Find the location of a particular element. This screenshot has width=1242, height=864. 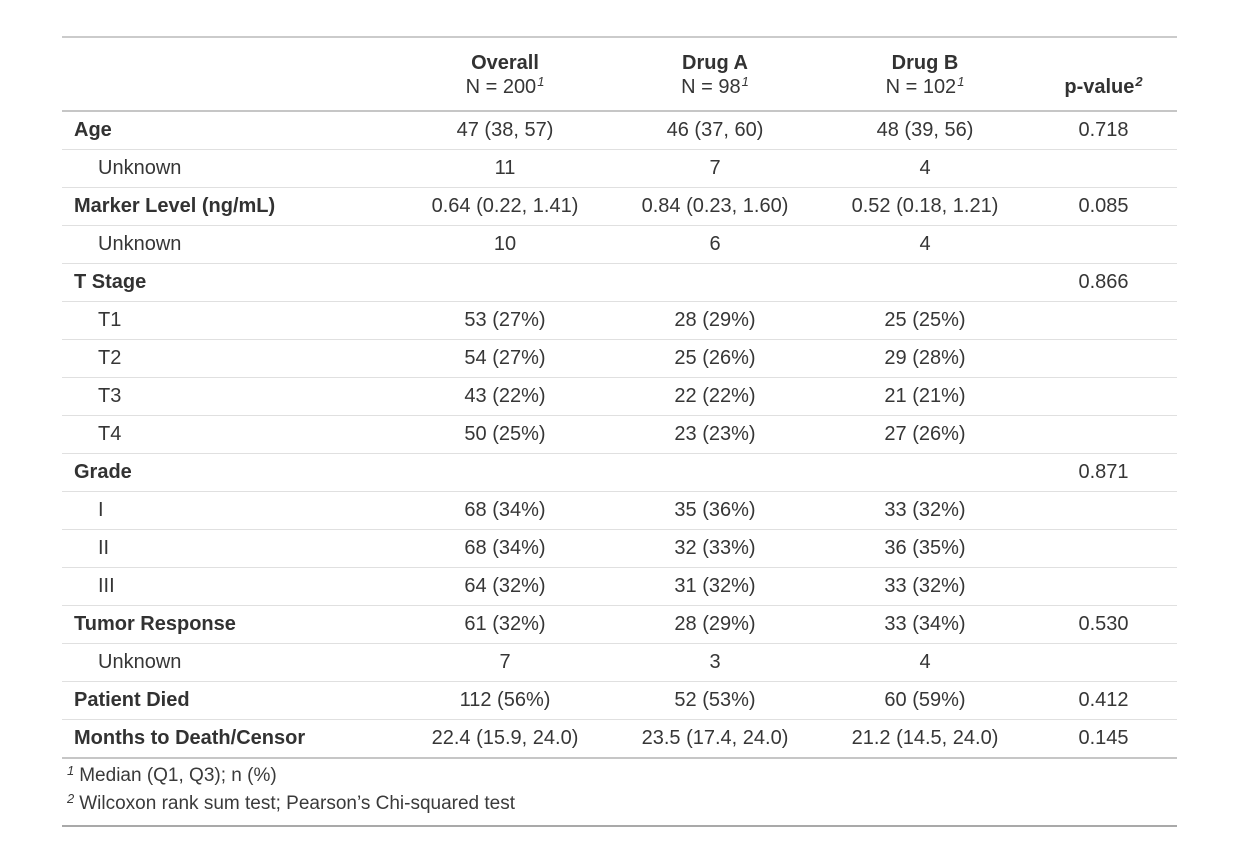

header-column-overall: Overall N = 2001 is located at coordinates (505, 74).